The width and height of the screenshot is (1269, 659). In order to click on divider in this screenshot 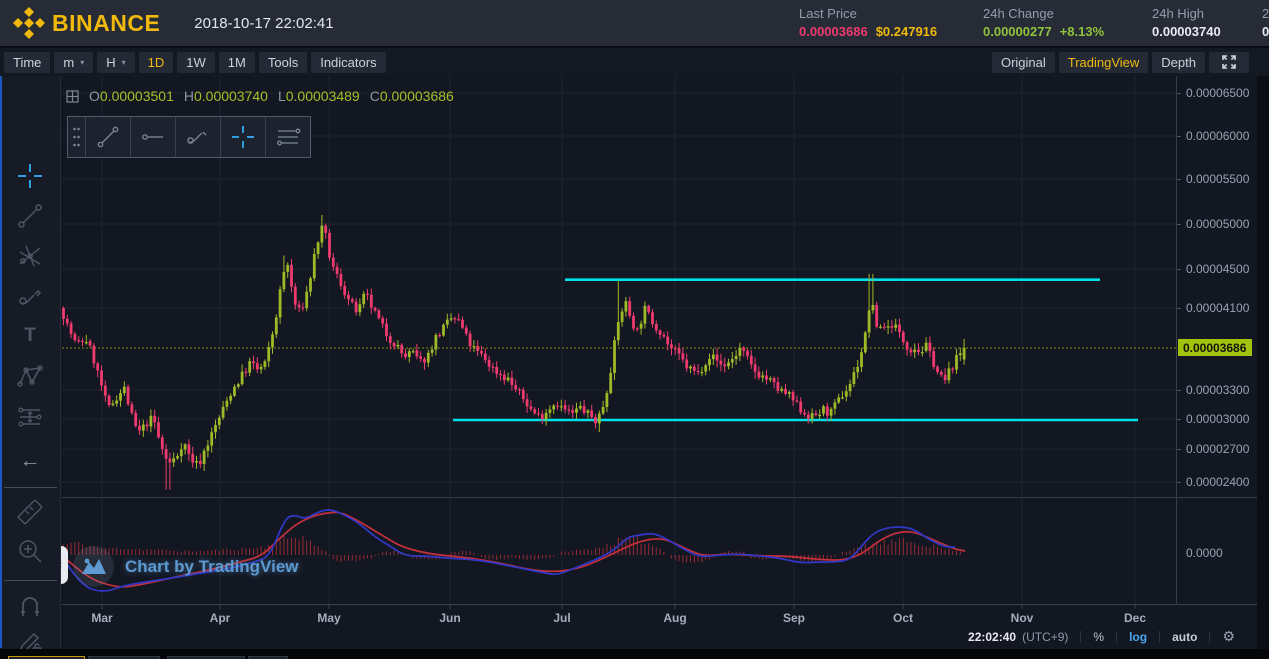, I will do `click(1210, 636)`.